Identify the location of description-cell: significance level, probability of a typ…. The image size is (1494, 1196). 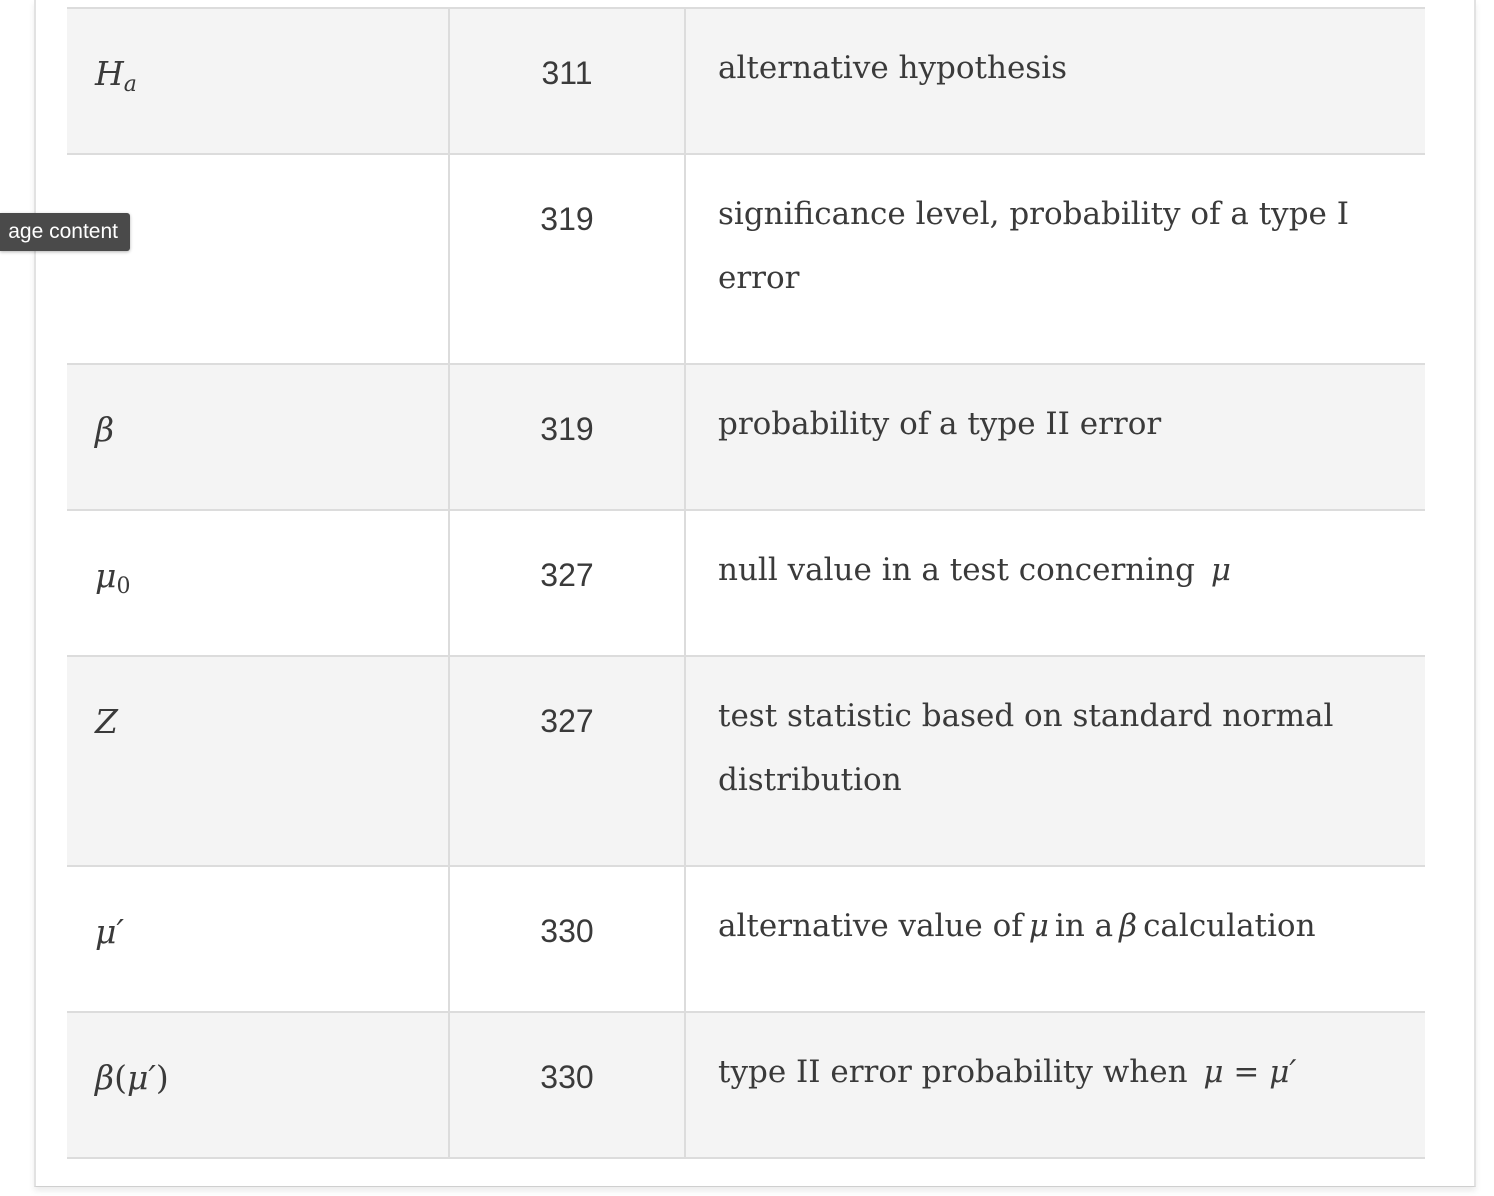
(1055, 259).